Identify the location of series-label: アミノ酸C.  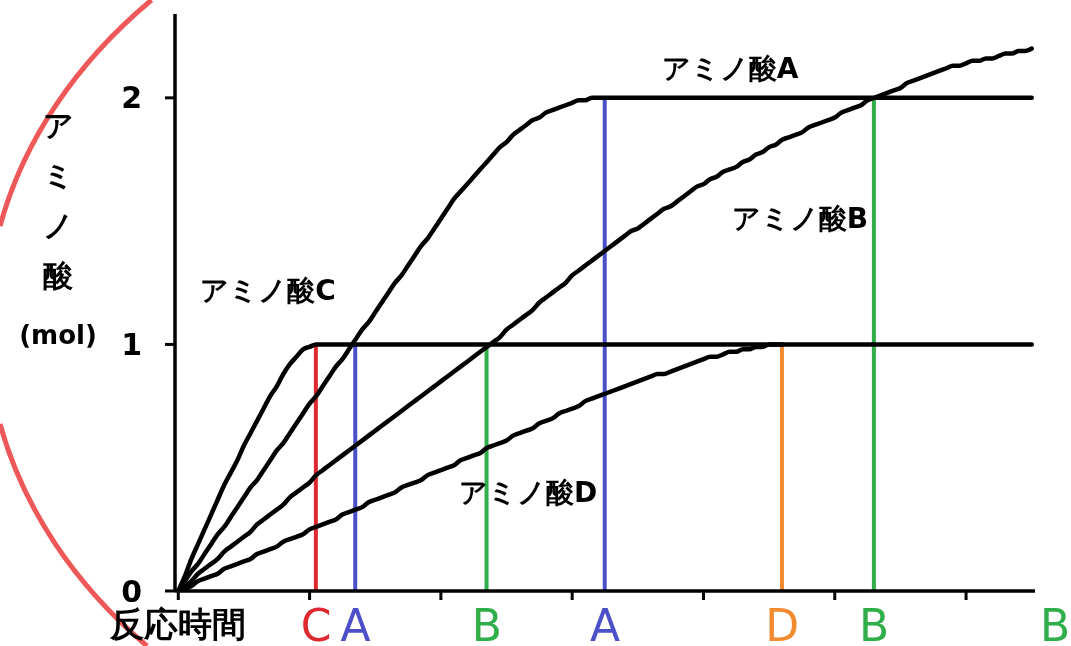
(268, 290).